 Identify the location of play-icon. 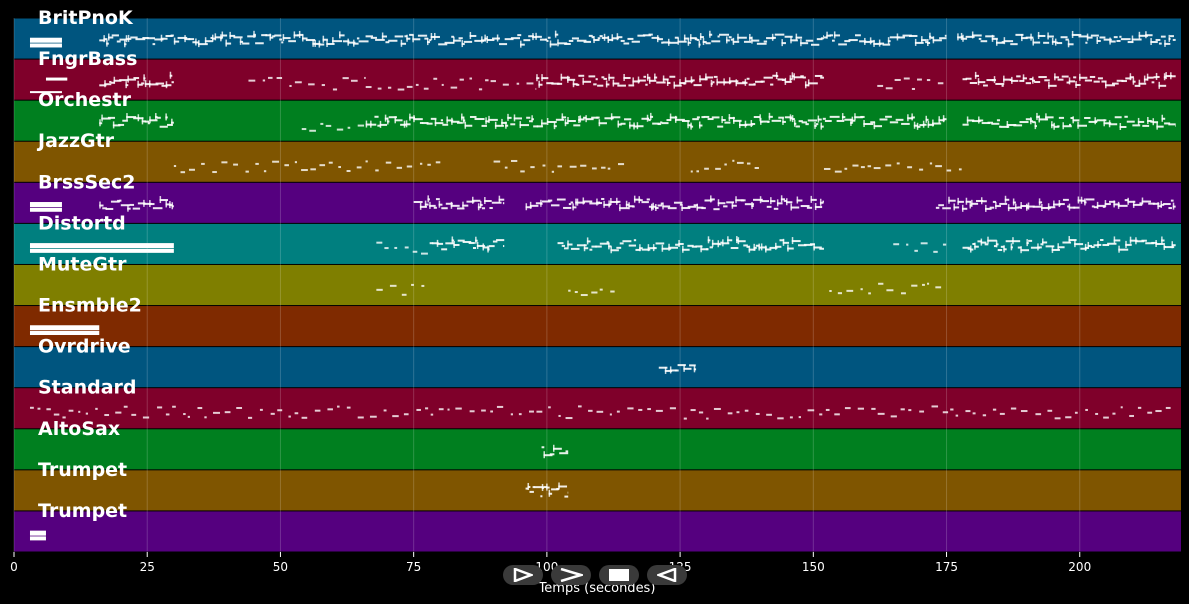
(523, 575).